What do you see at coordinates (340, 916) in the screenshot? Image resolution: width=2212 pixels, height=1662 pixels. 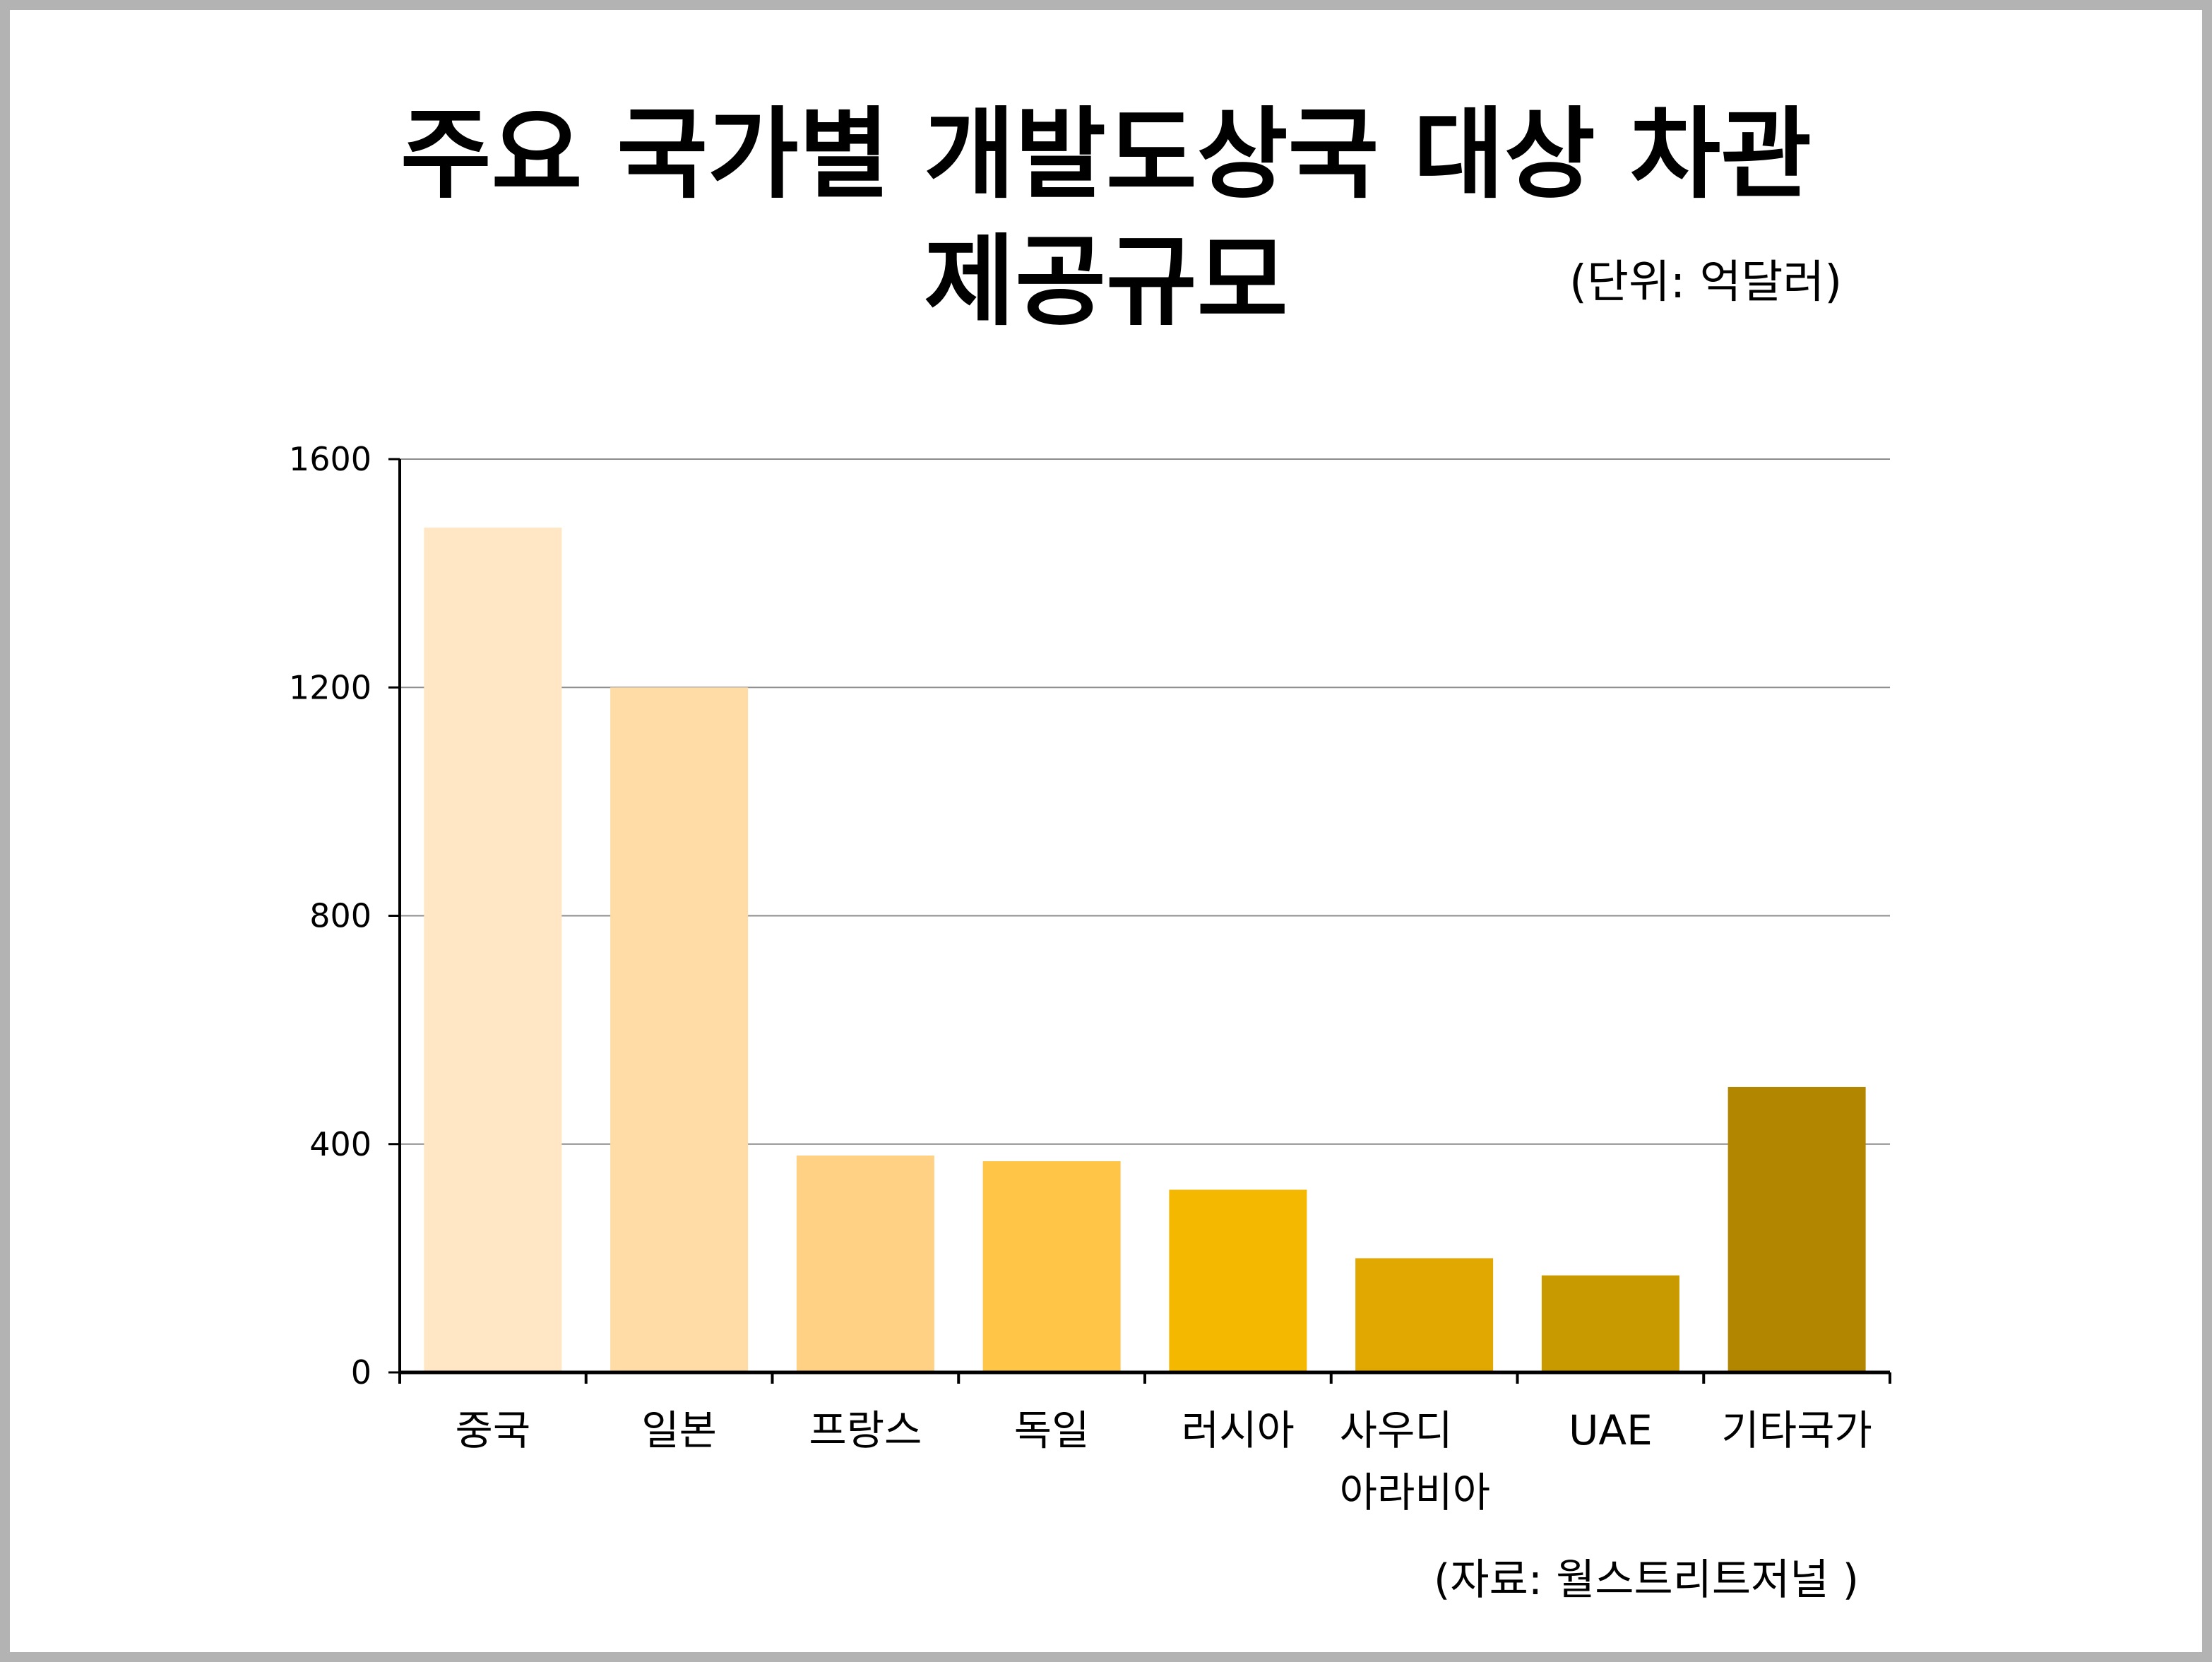 I see `y-tick-label: 800` at bounding box center [340, 916].